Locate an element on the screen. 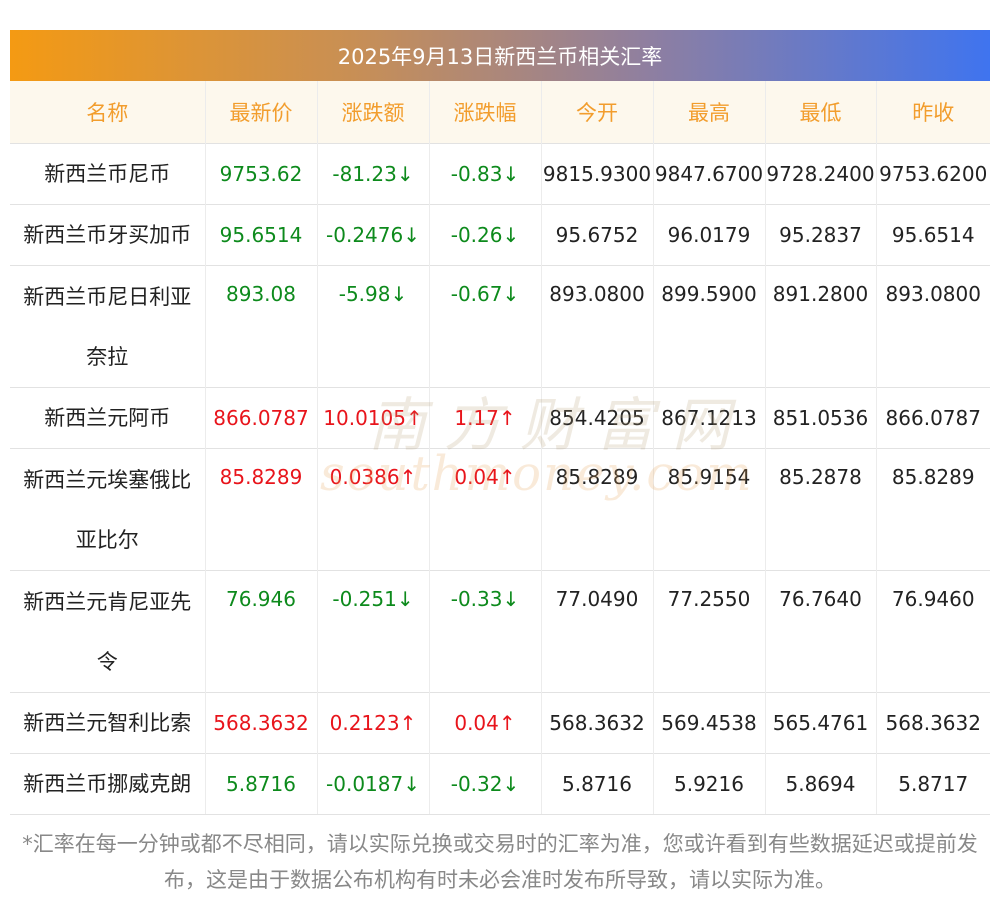  cell-high: 96.0179 is located at coordinates (708, 235).